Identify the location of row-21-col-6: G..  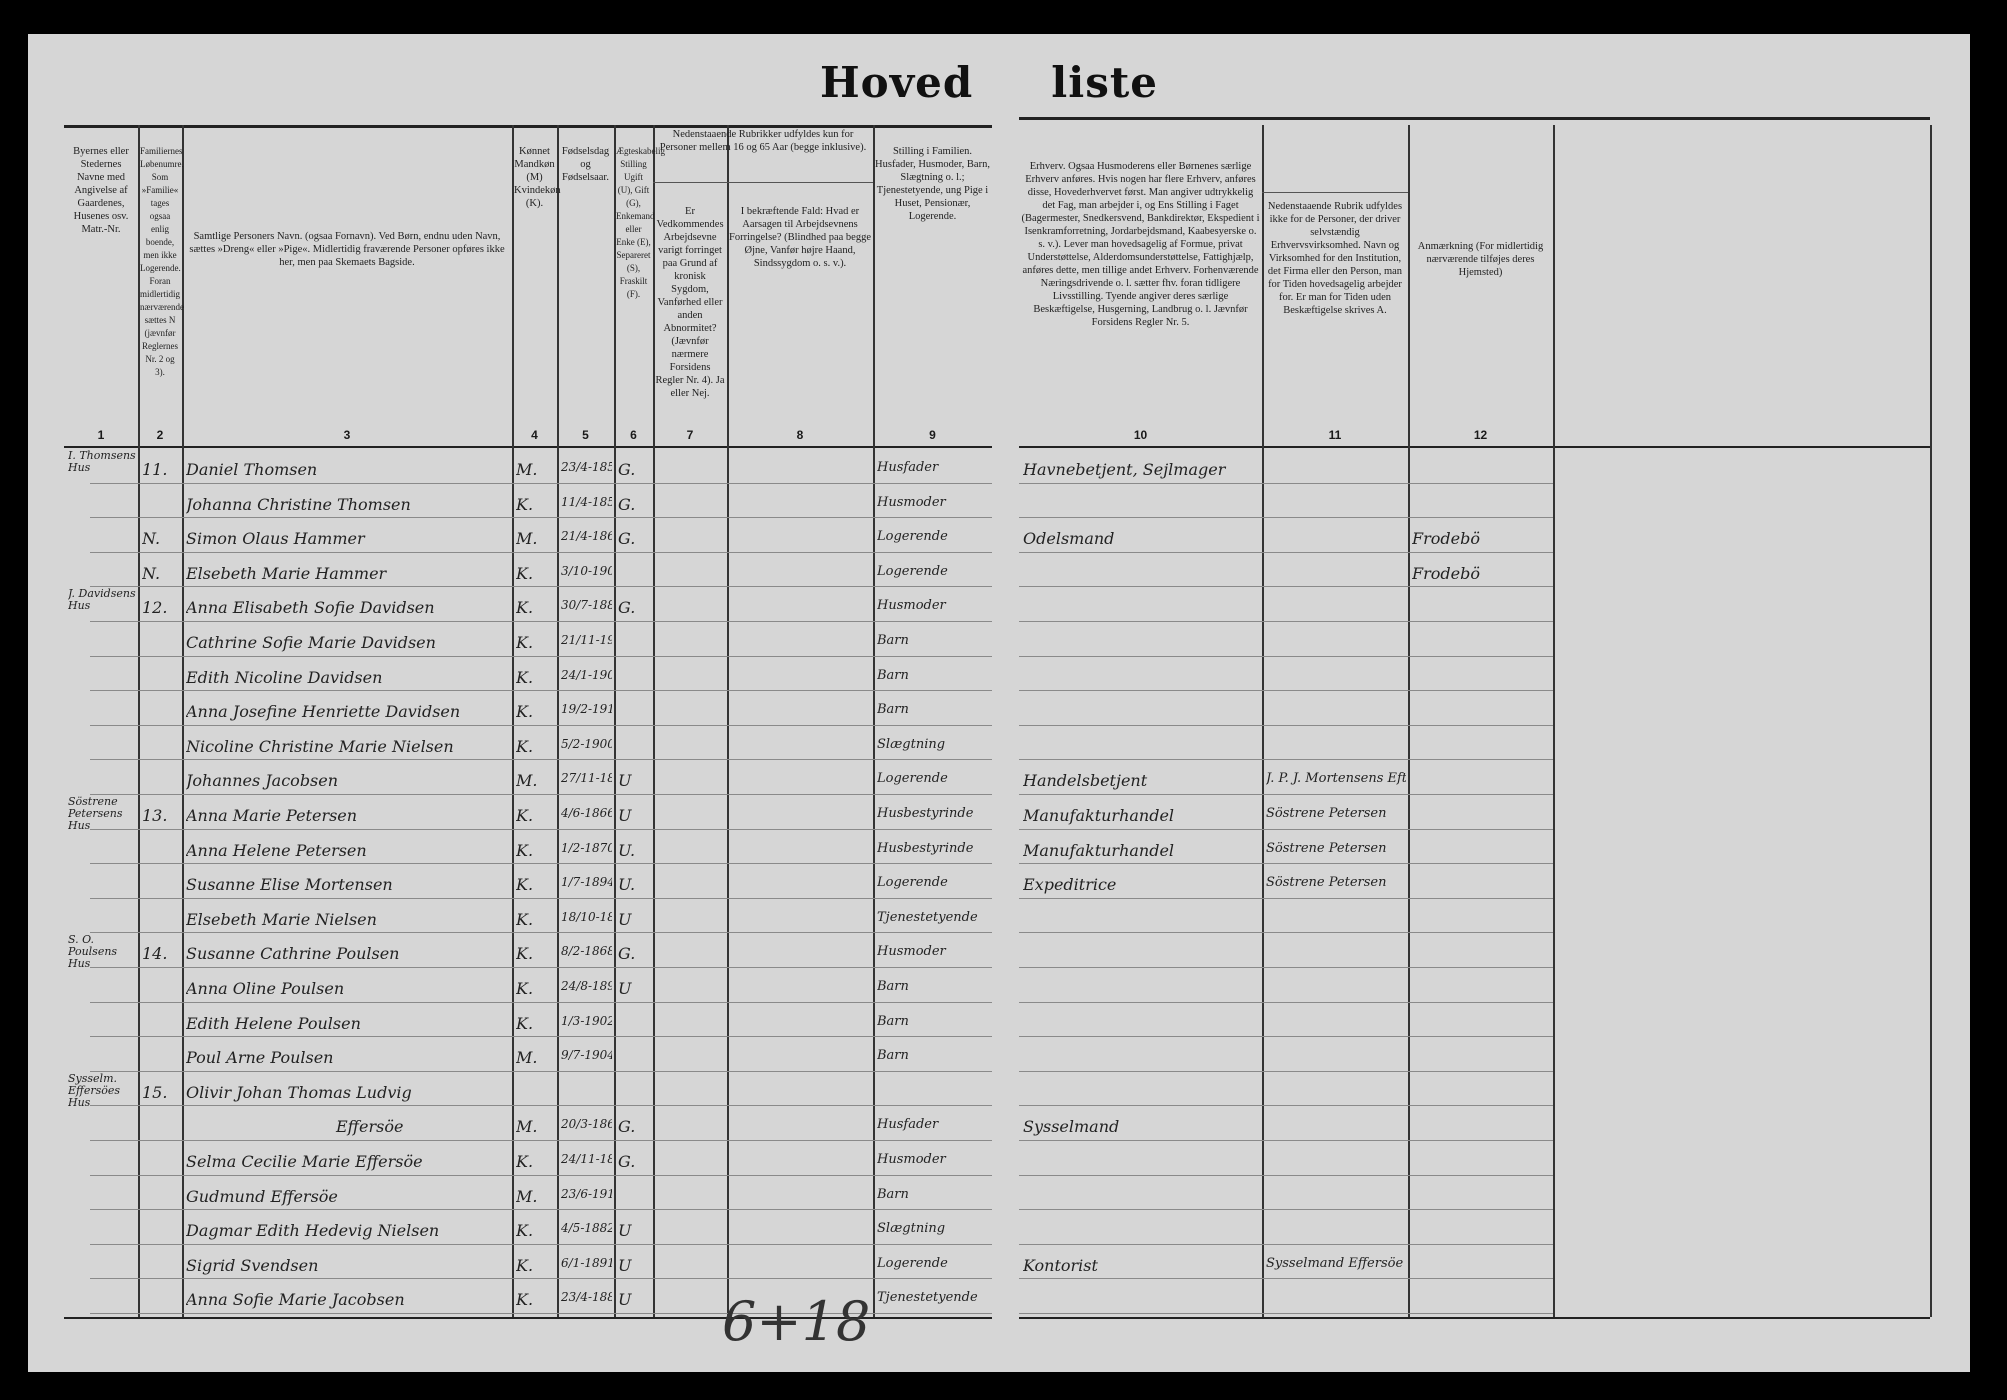
(627, 1161).